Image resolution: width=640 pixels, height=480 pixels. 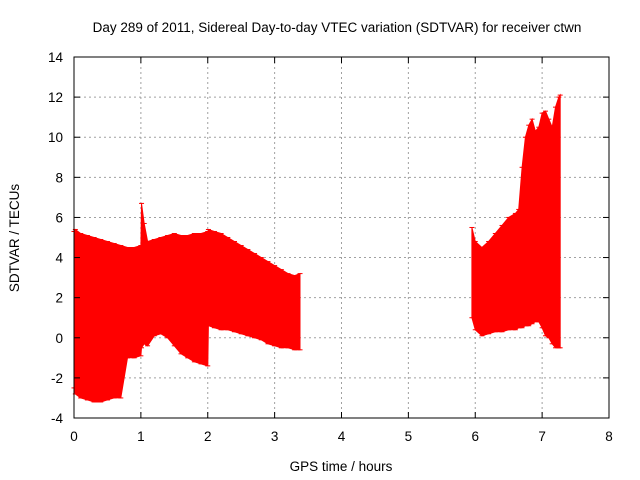 What do you see at coordinates (56, 57) in the screenshot?
I see `y-tick-label: 14` at bounding box center [56, 57].